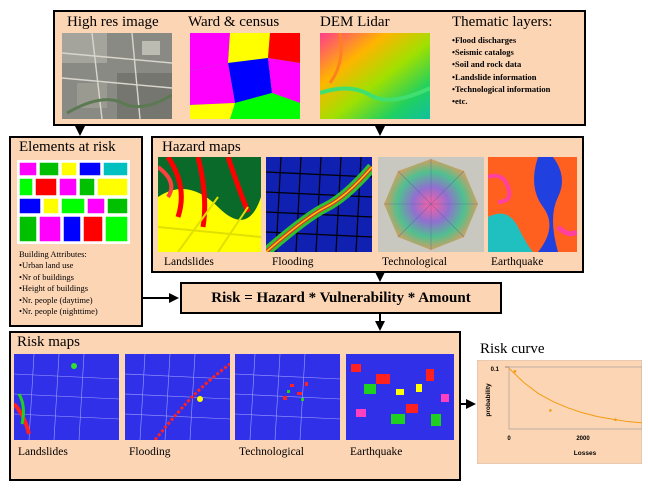  What do you see at coordinates (355, 22) in the screenshot?
I see `dem-lidar-title: DEM Lidar` at bounding box center [355, 22].